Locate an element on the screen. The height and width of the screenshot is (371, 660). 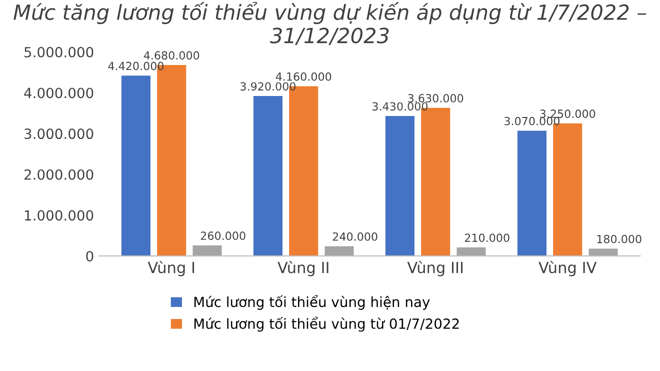
y-tick-label: 5.000.000 is located at coordinates (59, 52).